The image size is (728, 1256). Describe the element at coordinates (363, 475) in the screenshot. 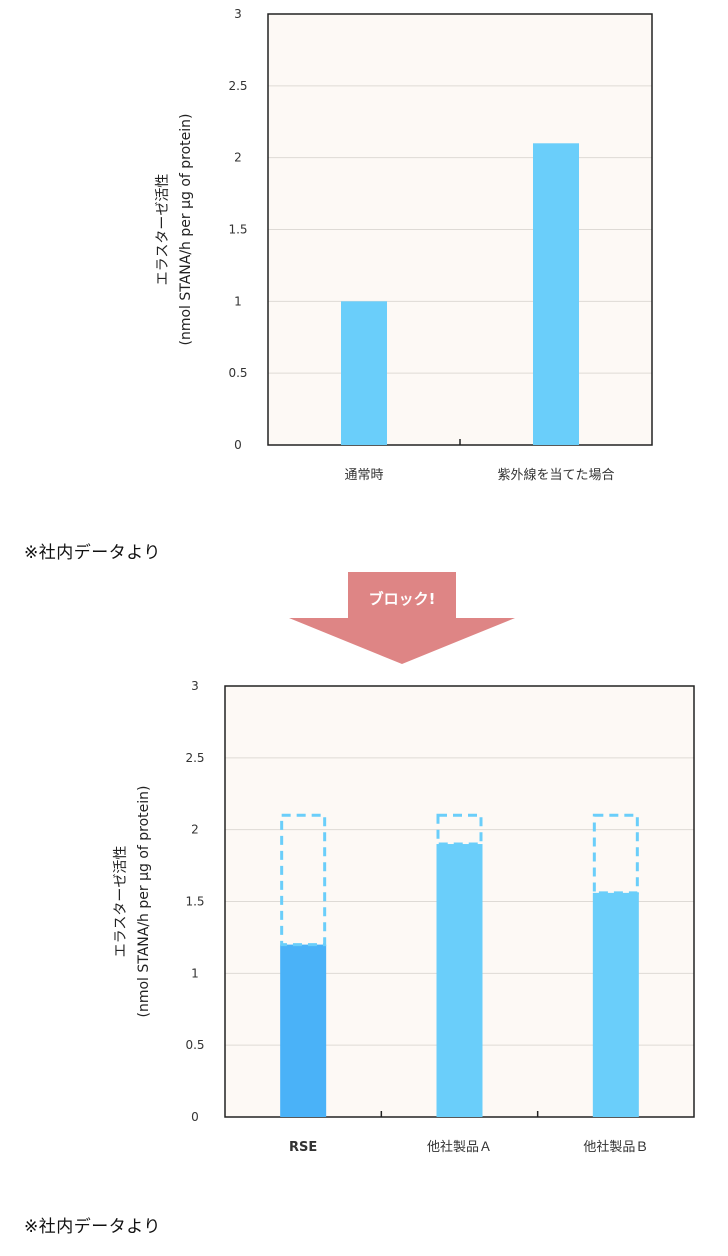

I see `x-category-label: 通常時` at that location.